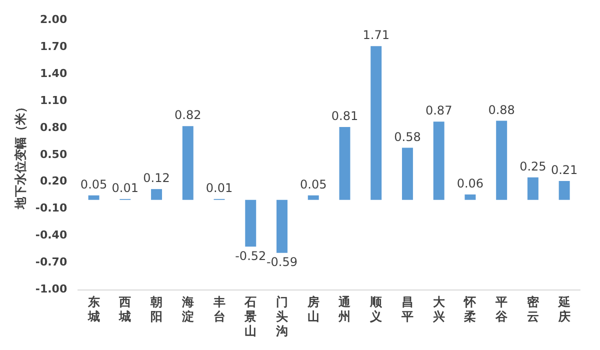  Describe the element at coordinates (533, 167) in the screenshot. I see `data-label: 0.25` at that location.